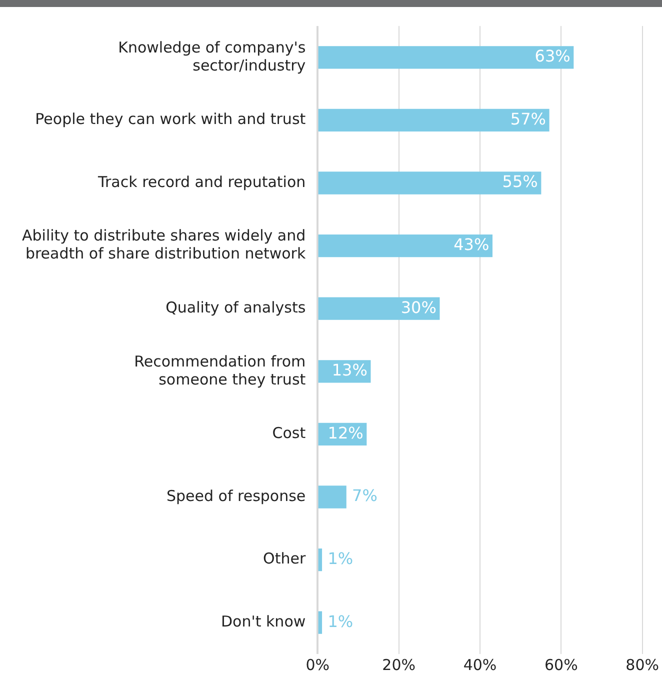 Image resolution: width=662 pixels, height=686 pixels. What do you see at coordinates (520, 182) in the screenshot?
I see `data-label: 55%` at bounding box center [520, 182].